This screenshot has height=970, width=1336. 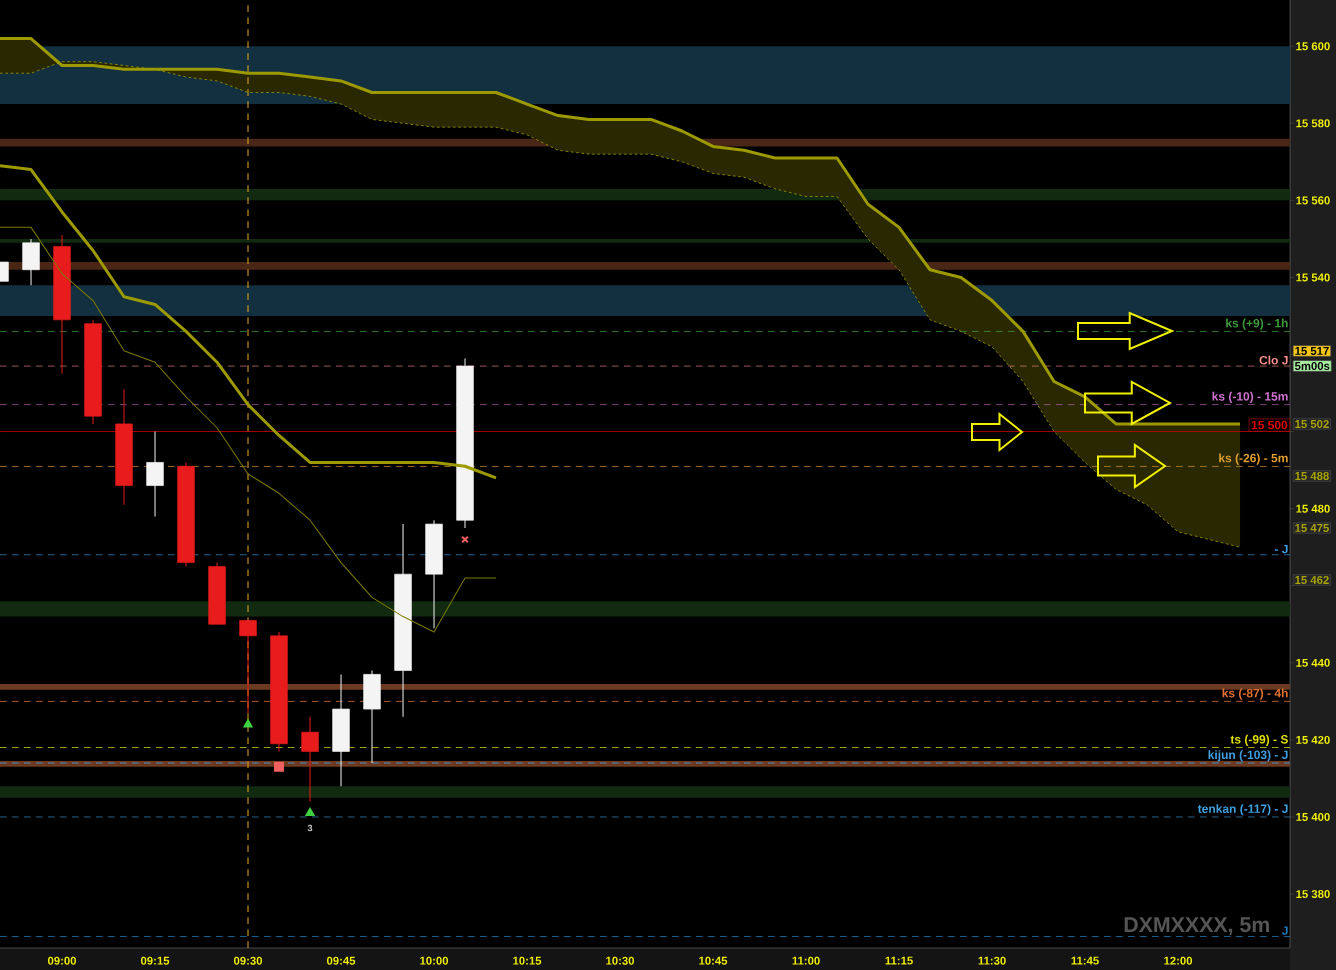 What do you see at coordinates (1312, 528) in the screenshot?
I see `text: 15 475` at bounding box center [1312, 528].